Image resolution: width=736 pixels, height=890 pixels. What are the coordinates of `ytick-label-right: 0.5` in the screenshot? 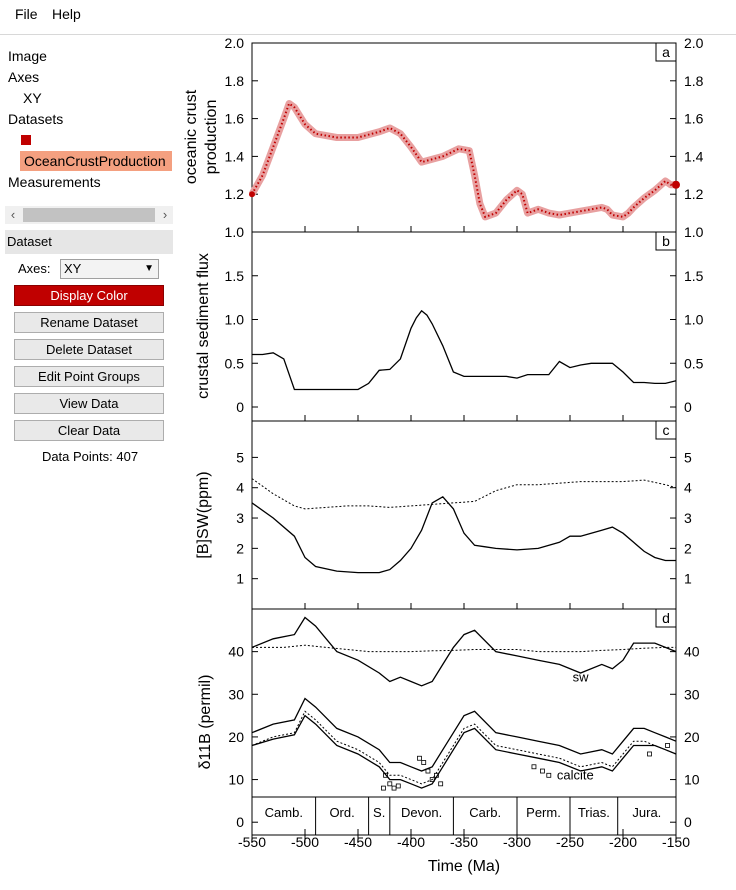 It's located at (694, 363).